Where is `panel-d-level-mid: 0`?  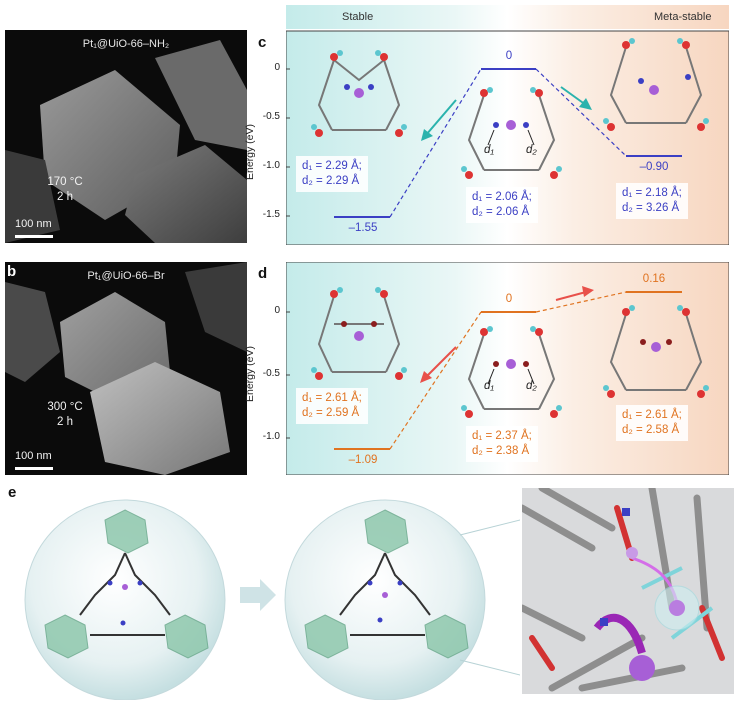 panel-d-level-mid: 0 is located at coordinates (509, 299).